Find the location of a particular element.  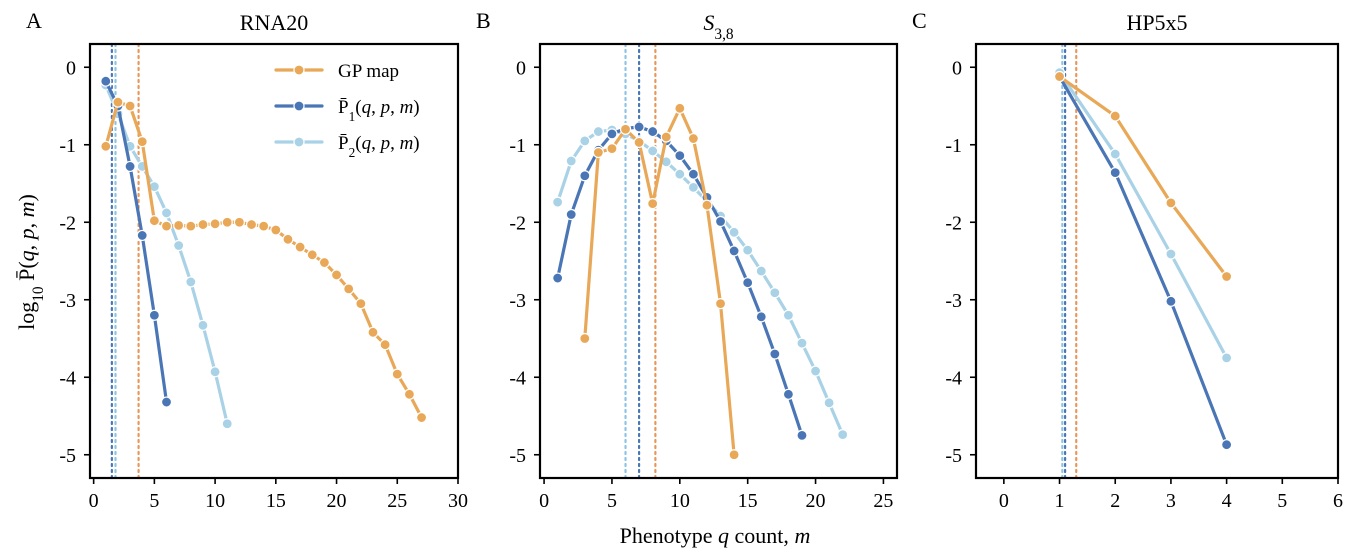

y-tick-label: -3 is located at coordinates (953, 301).